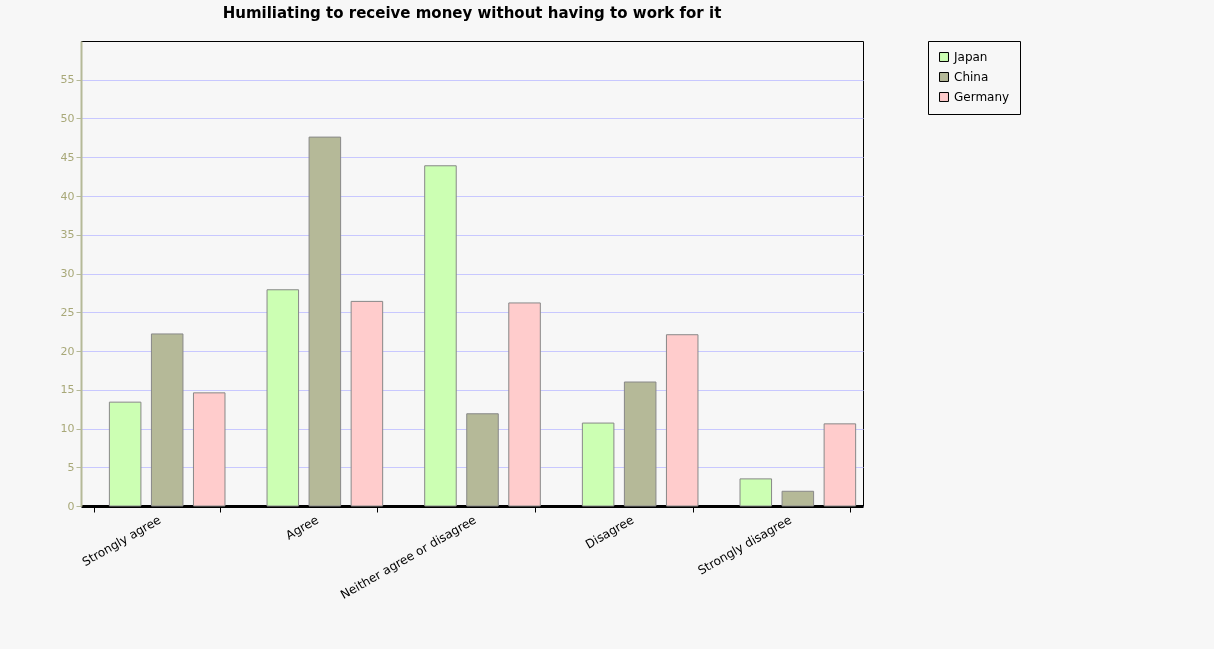 The height and width of the screenshot is (649, 1214). What do you see at coordinates (67, 118) in the screenshot?
I see `y-tick-label: 50` at bounding box center [67, 118].